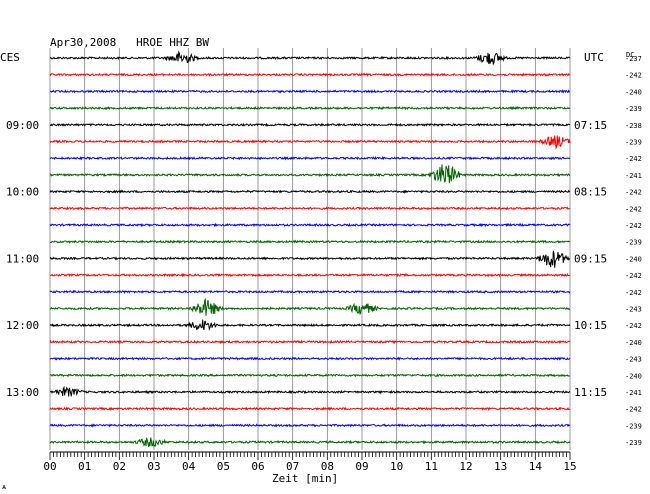 The height and width of the screenshot is (494, 650). Describe the element at coordinates (84, 466) in the screenshot. I see `x-tick-label: 01` at that location.